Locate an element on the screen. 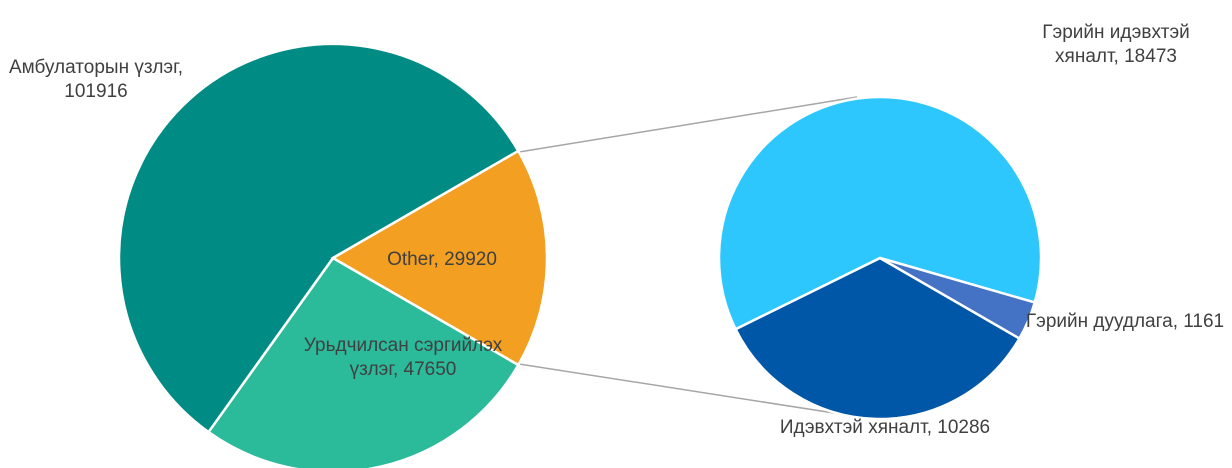 Image resolution: width=1232 pixels, height=468 pixels. label-box: Амбулаторын үзлэг, 101916 is located at coordinates (96, 79).